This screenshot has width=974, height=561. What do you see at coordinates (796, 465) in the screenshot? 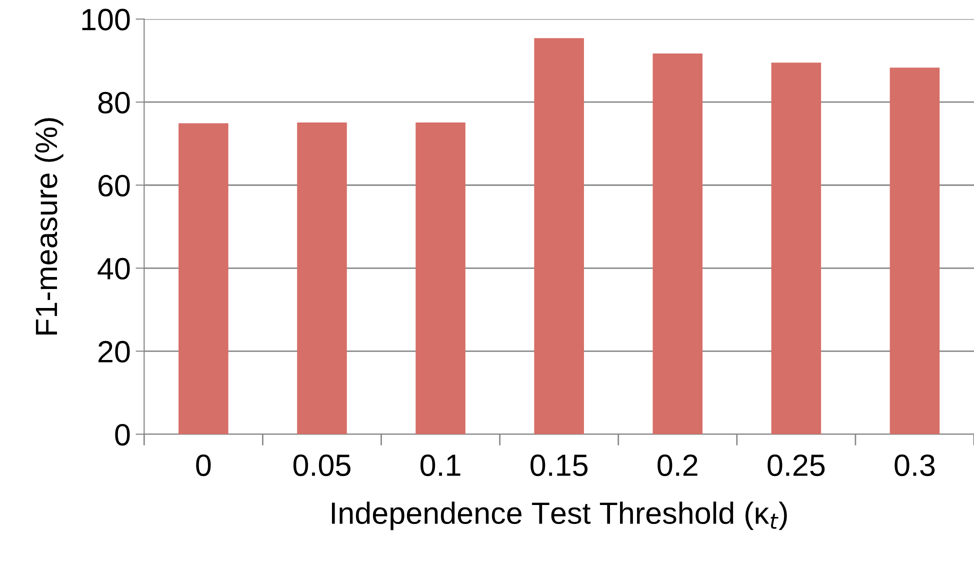
I see `x-tick-label: 0.25` at bounding box center [796, 465].